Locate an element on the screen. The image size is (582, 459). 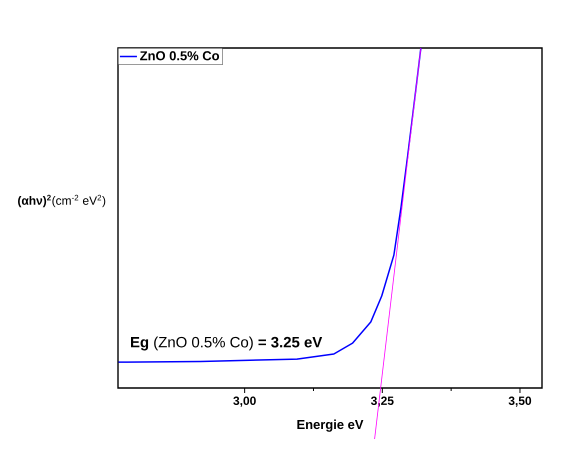
text: (αhν)$^{2}$(cm$^{-2}$ eV$^{2}$) is located at coordinates (62, 201).